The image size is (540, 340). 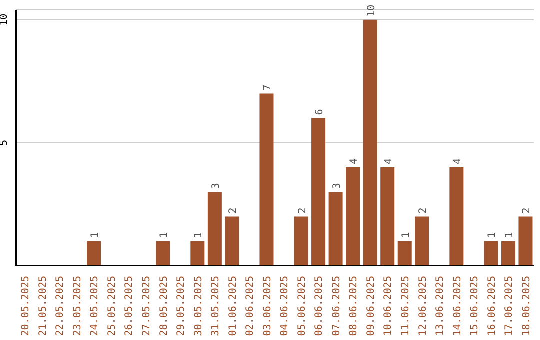 What do you see at coordinates (510, 306) in the screenshot?
I see `x-tick-label: 17.06.2025` at bounding box center [510, 306].